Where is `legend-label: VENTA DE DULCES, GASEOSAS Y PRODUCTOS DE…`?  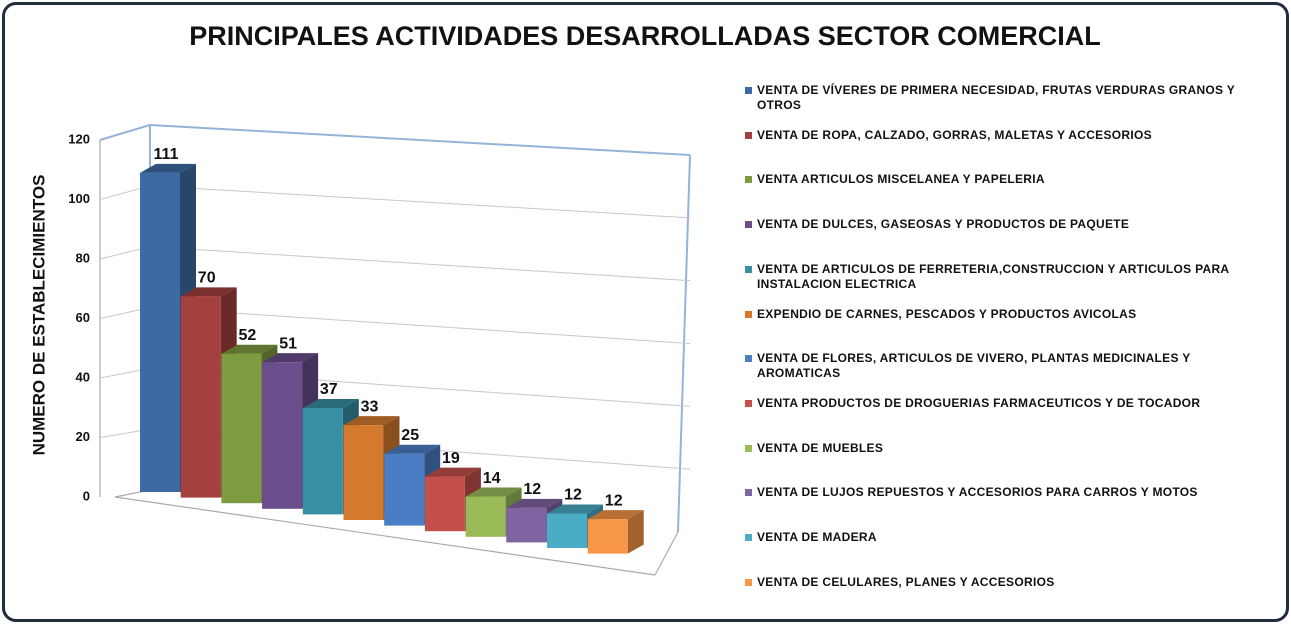
legend-label: VENTA DE DULCES, GASEOSAS Y PRODUCTOS DE… is located at coordinates (943, 224).